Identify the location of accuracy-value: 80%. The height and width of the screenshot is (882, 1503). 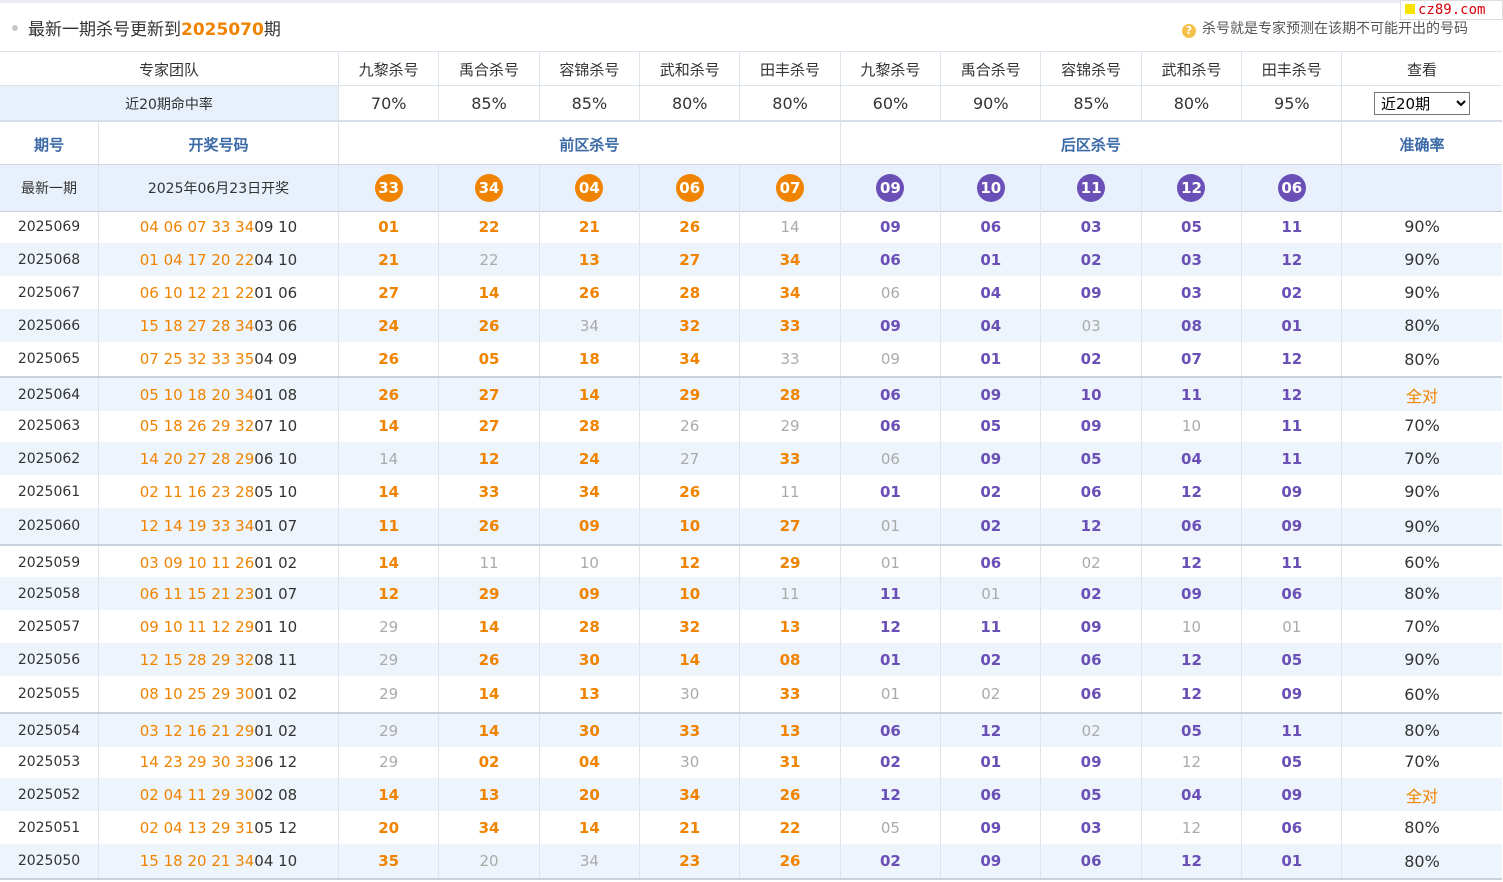
(1422, 861).